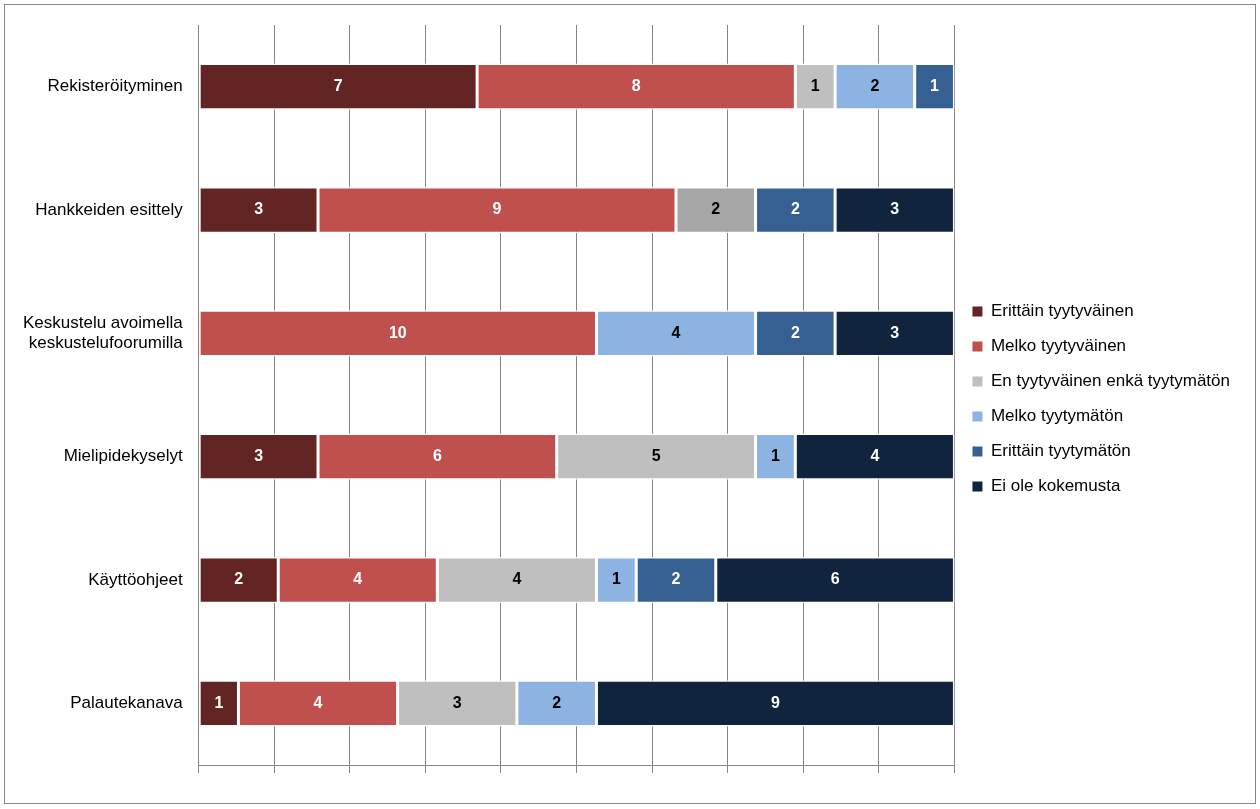  Describe the element at coordinates (1055, 486) in the screenshot. I see `legend-label: Ei ole kokemusta` at that location.